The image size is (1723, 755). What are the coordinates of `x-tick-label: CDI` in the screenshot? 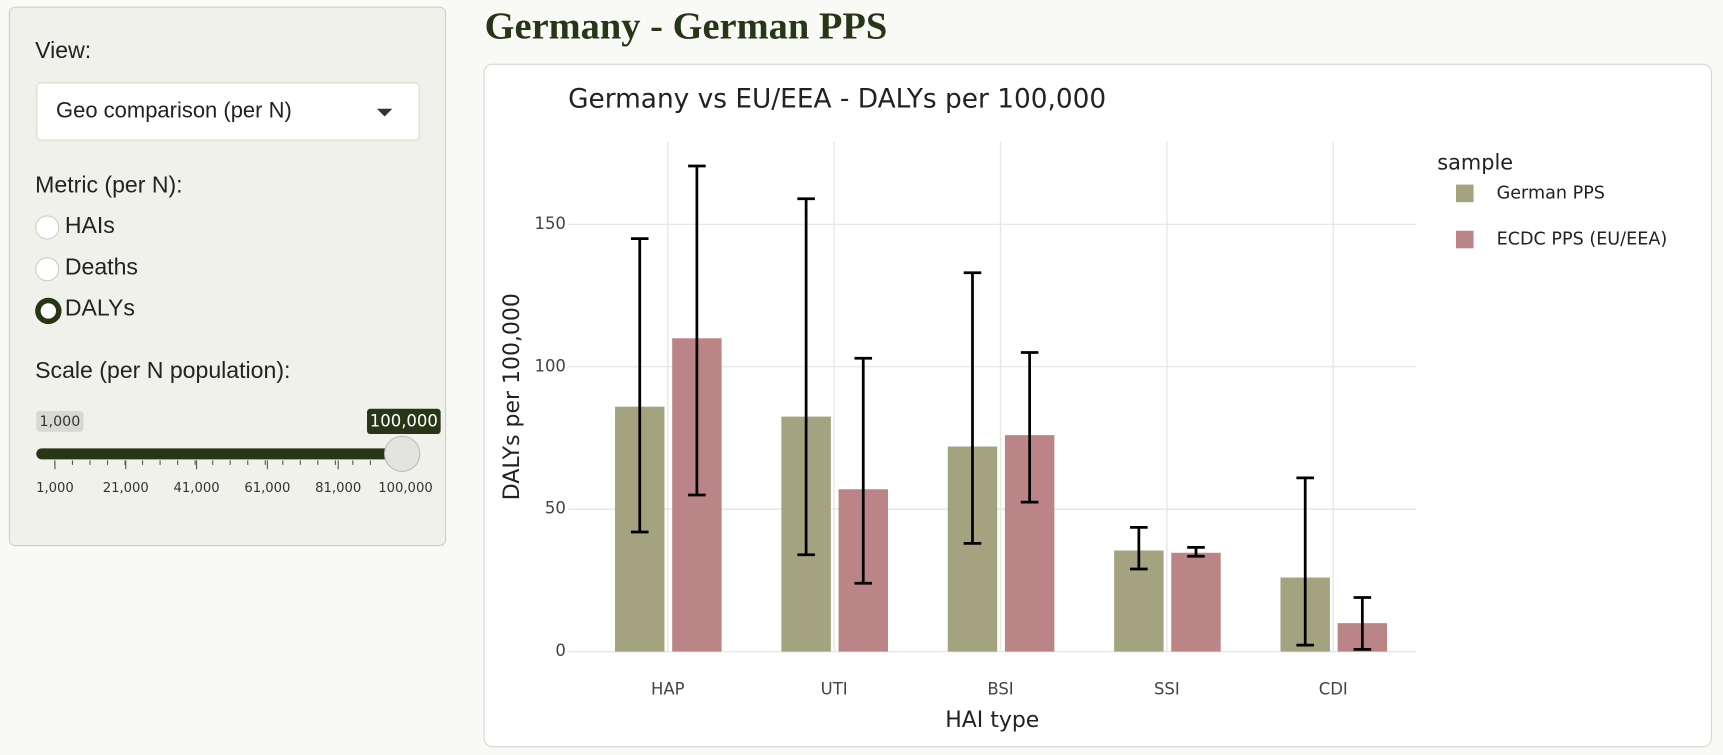 It's located at (1333, 689).